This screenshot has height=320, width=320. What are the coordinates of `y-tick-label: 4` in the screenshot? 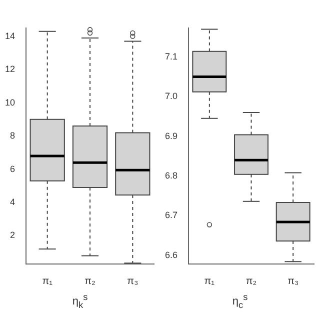 It's located at (13, 201).